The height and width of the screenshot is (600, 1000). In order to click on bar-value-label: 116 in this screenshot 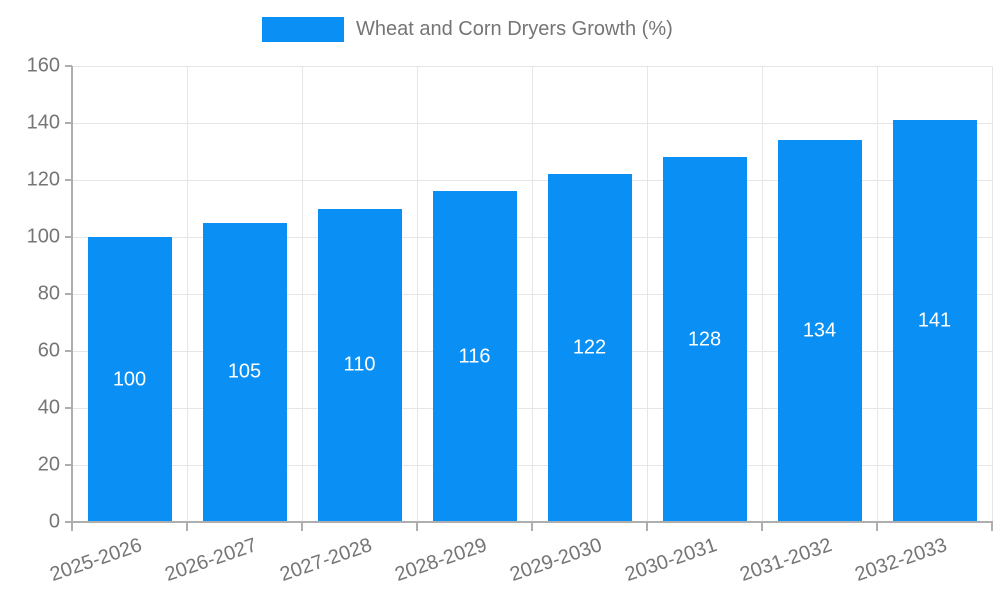, I will do `click(474, 356)`.